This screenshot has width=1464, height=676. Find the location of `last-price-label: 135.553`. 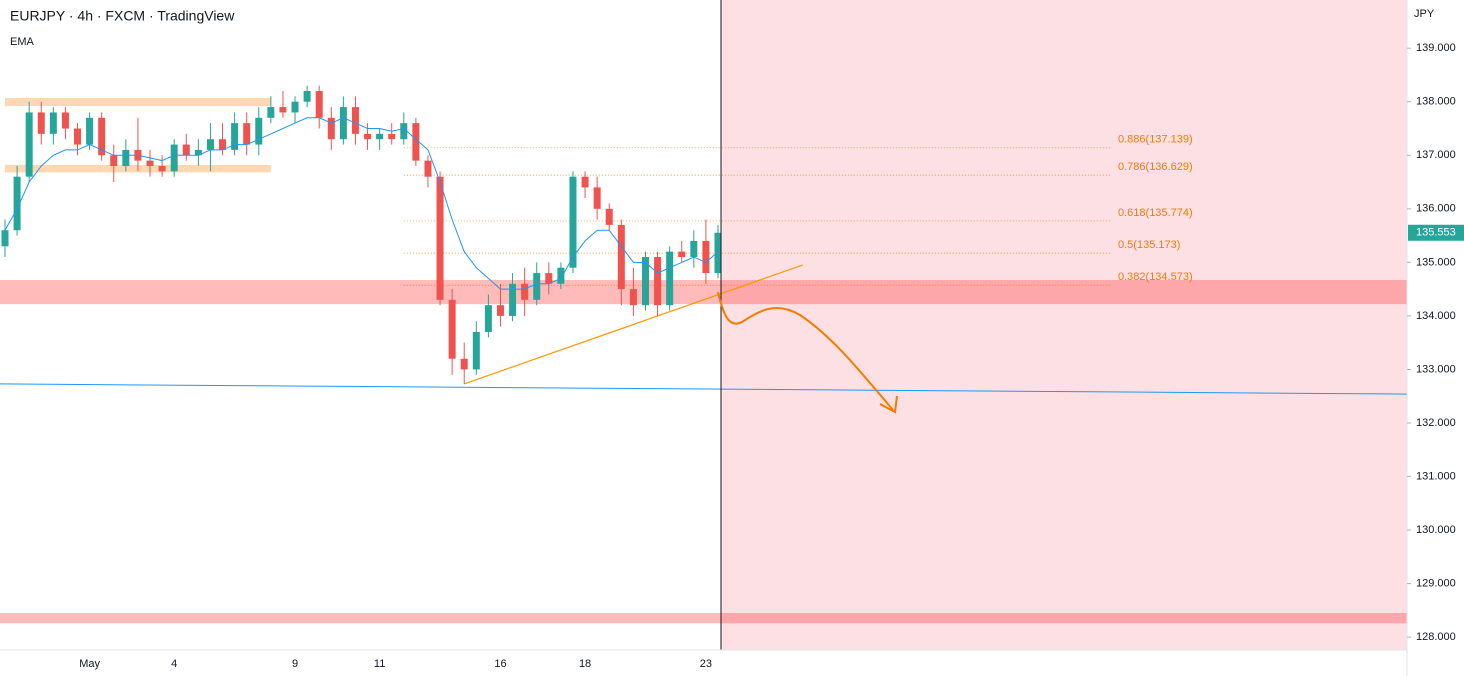

last-price-label: 135.553 is located at coordinates (1436, 233).